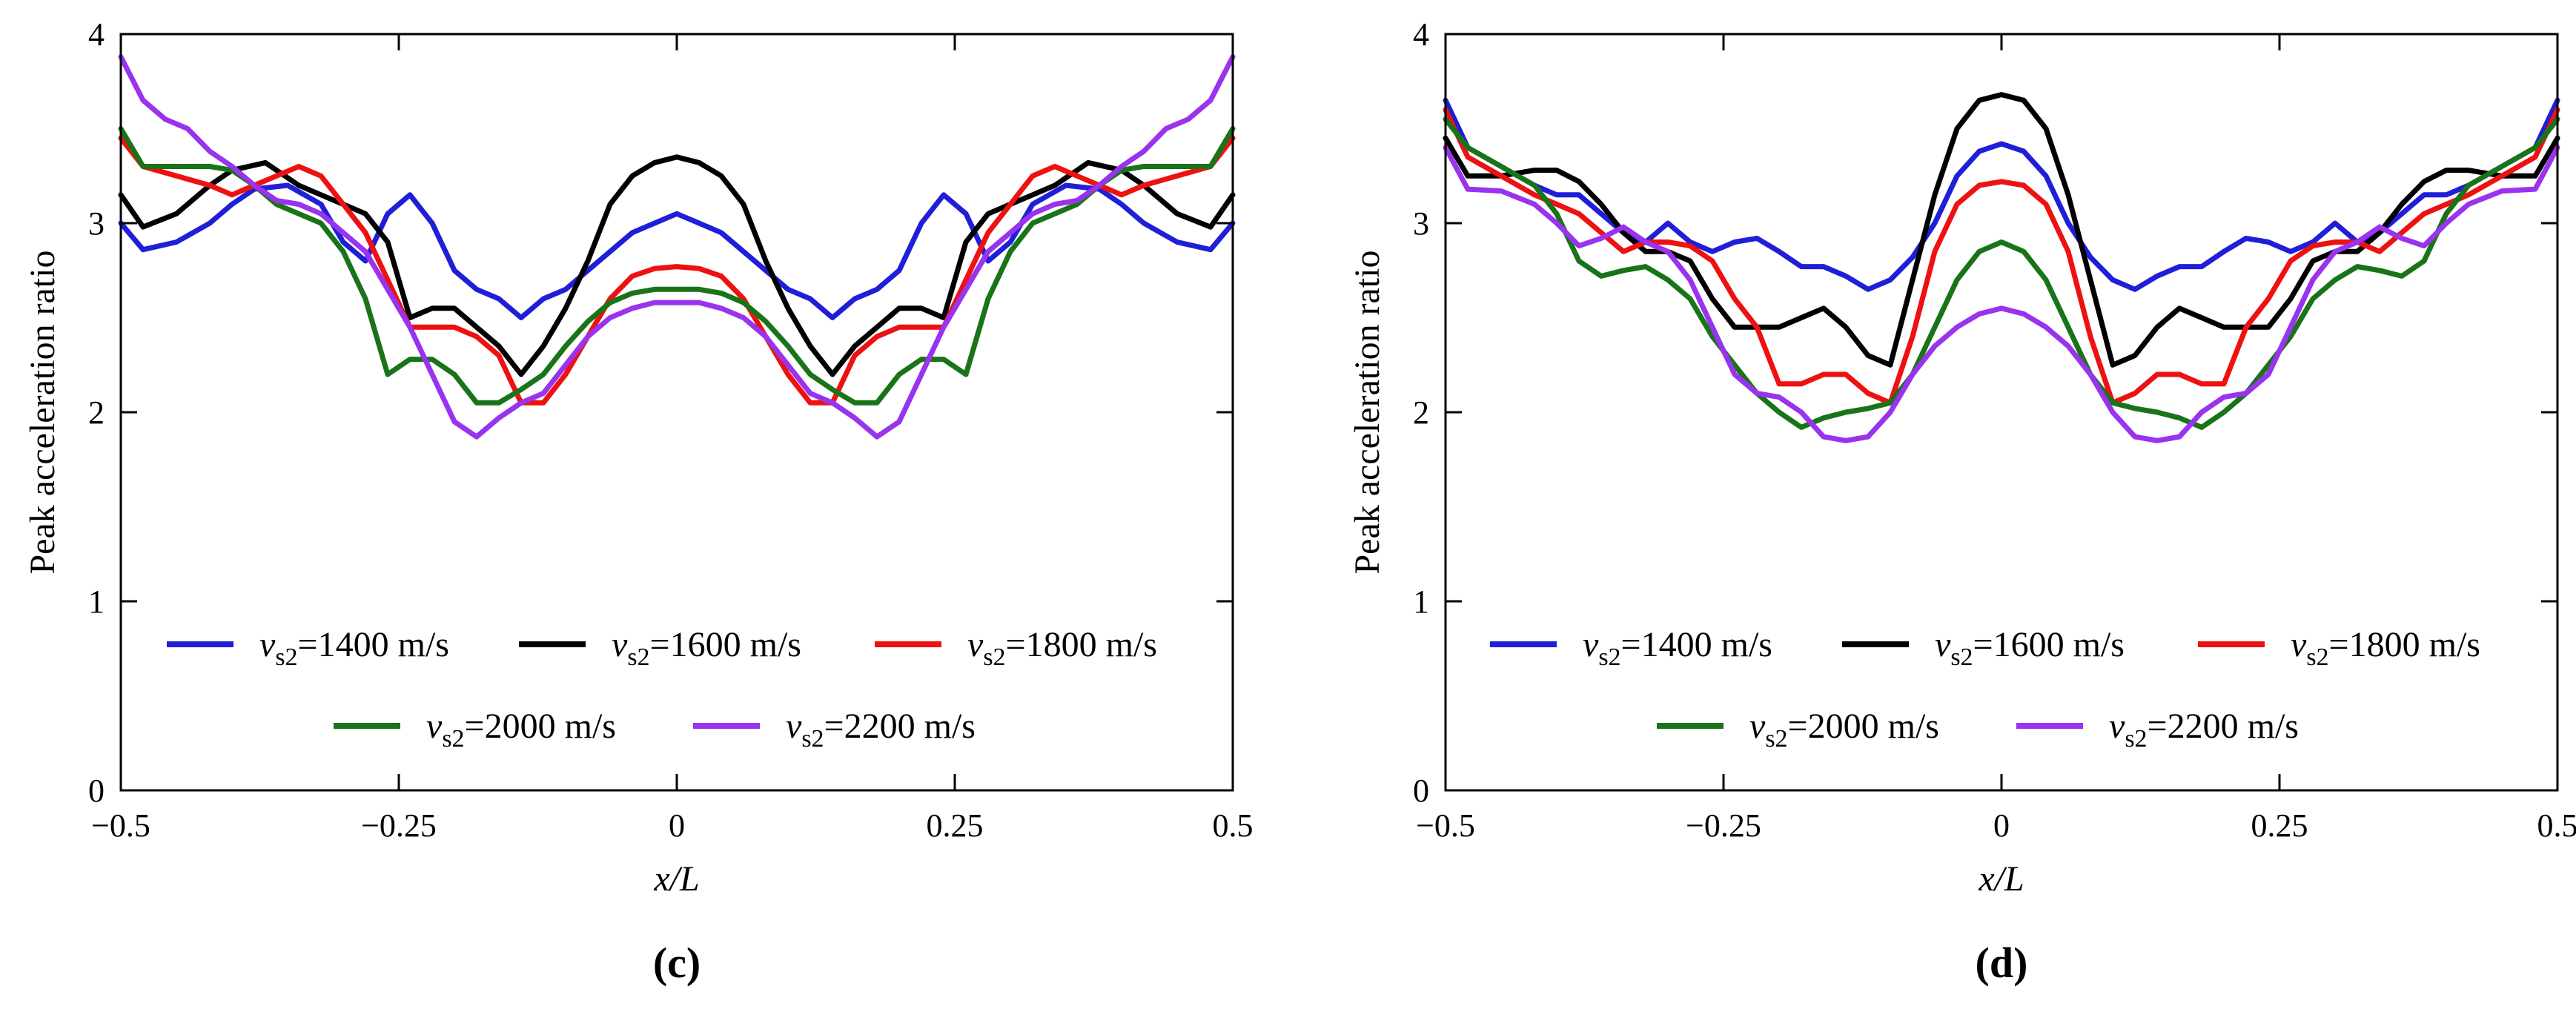  What do you see at coordinates (2002, 963) in the screenshot?
I see `panel-label: (d)` at bounding box center [2002, 963].